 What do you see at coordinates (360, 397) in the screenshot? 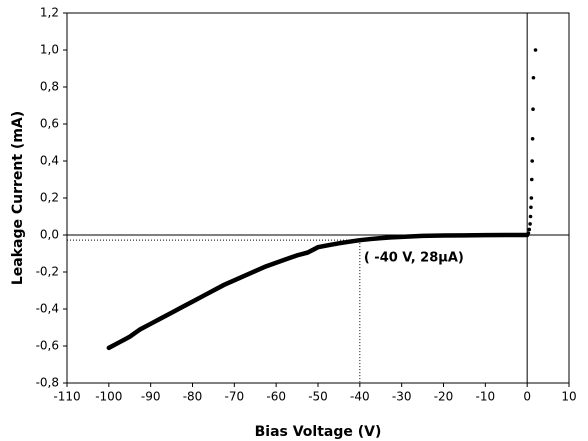
I see `x-tick-label: -40` at bounding box center [360, 397].